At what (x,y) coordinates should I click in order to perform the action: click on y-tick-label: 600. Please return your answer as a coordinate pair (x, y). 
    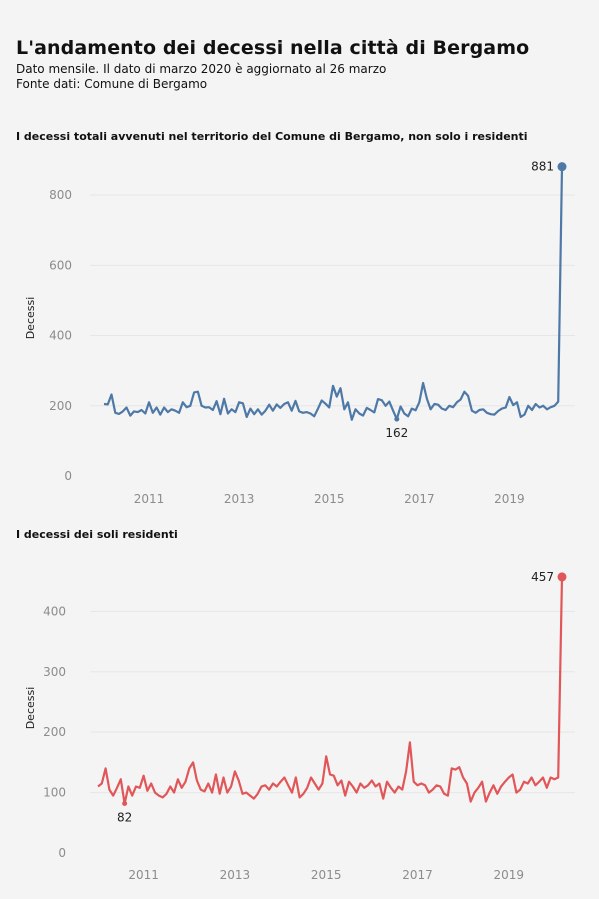
    Looking at the image, I should click on (60, 265).